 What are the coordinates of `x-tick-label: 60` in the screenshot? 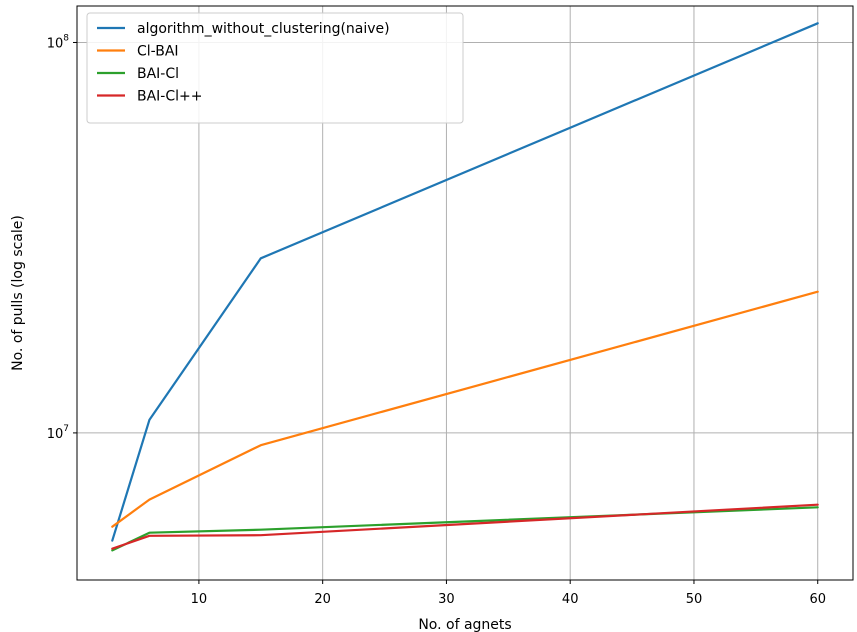 It's located at (817, 599).